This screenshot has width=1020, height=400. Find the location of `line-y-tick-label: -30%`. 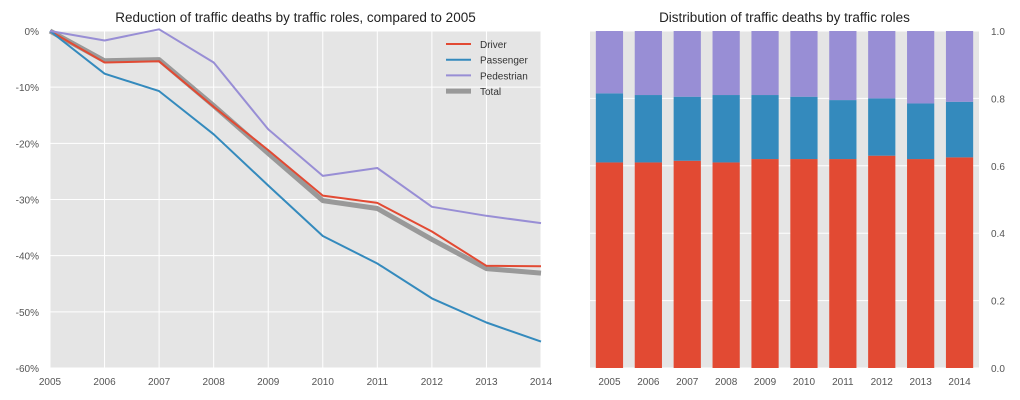

line-y-tick-label: -30% is located at coordinates (27, 201).